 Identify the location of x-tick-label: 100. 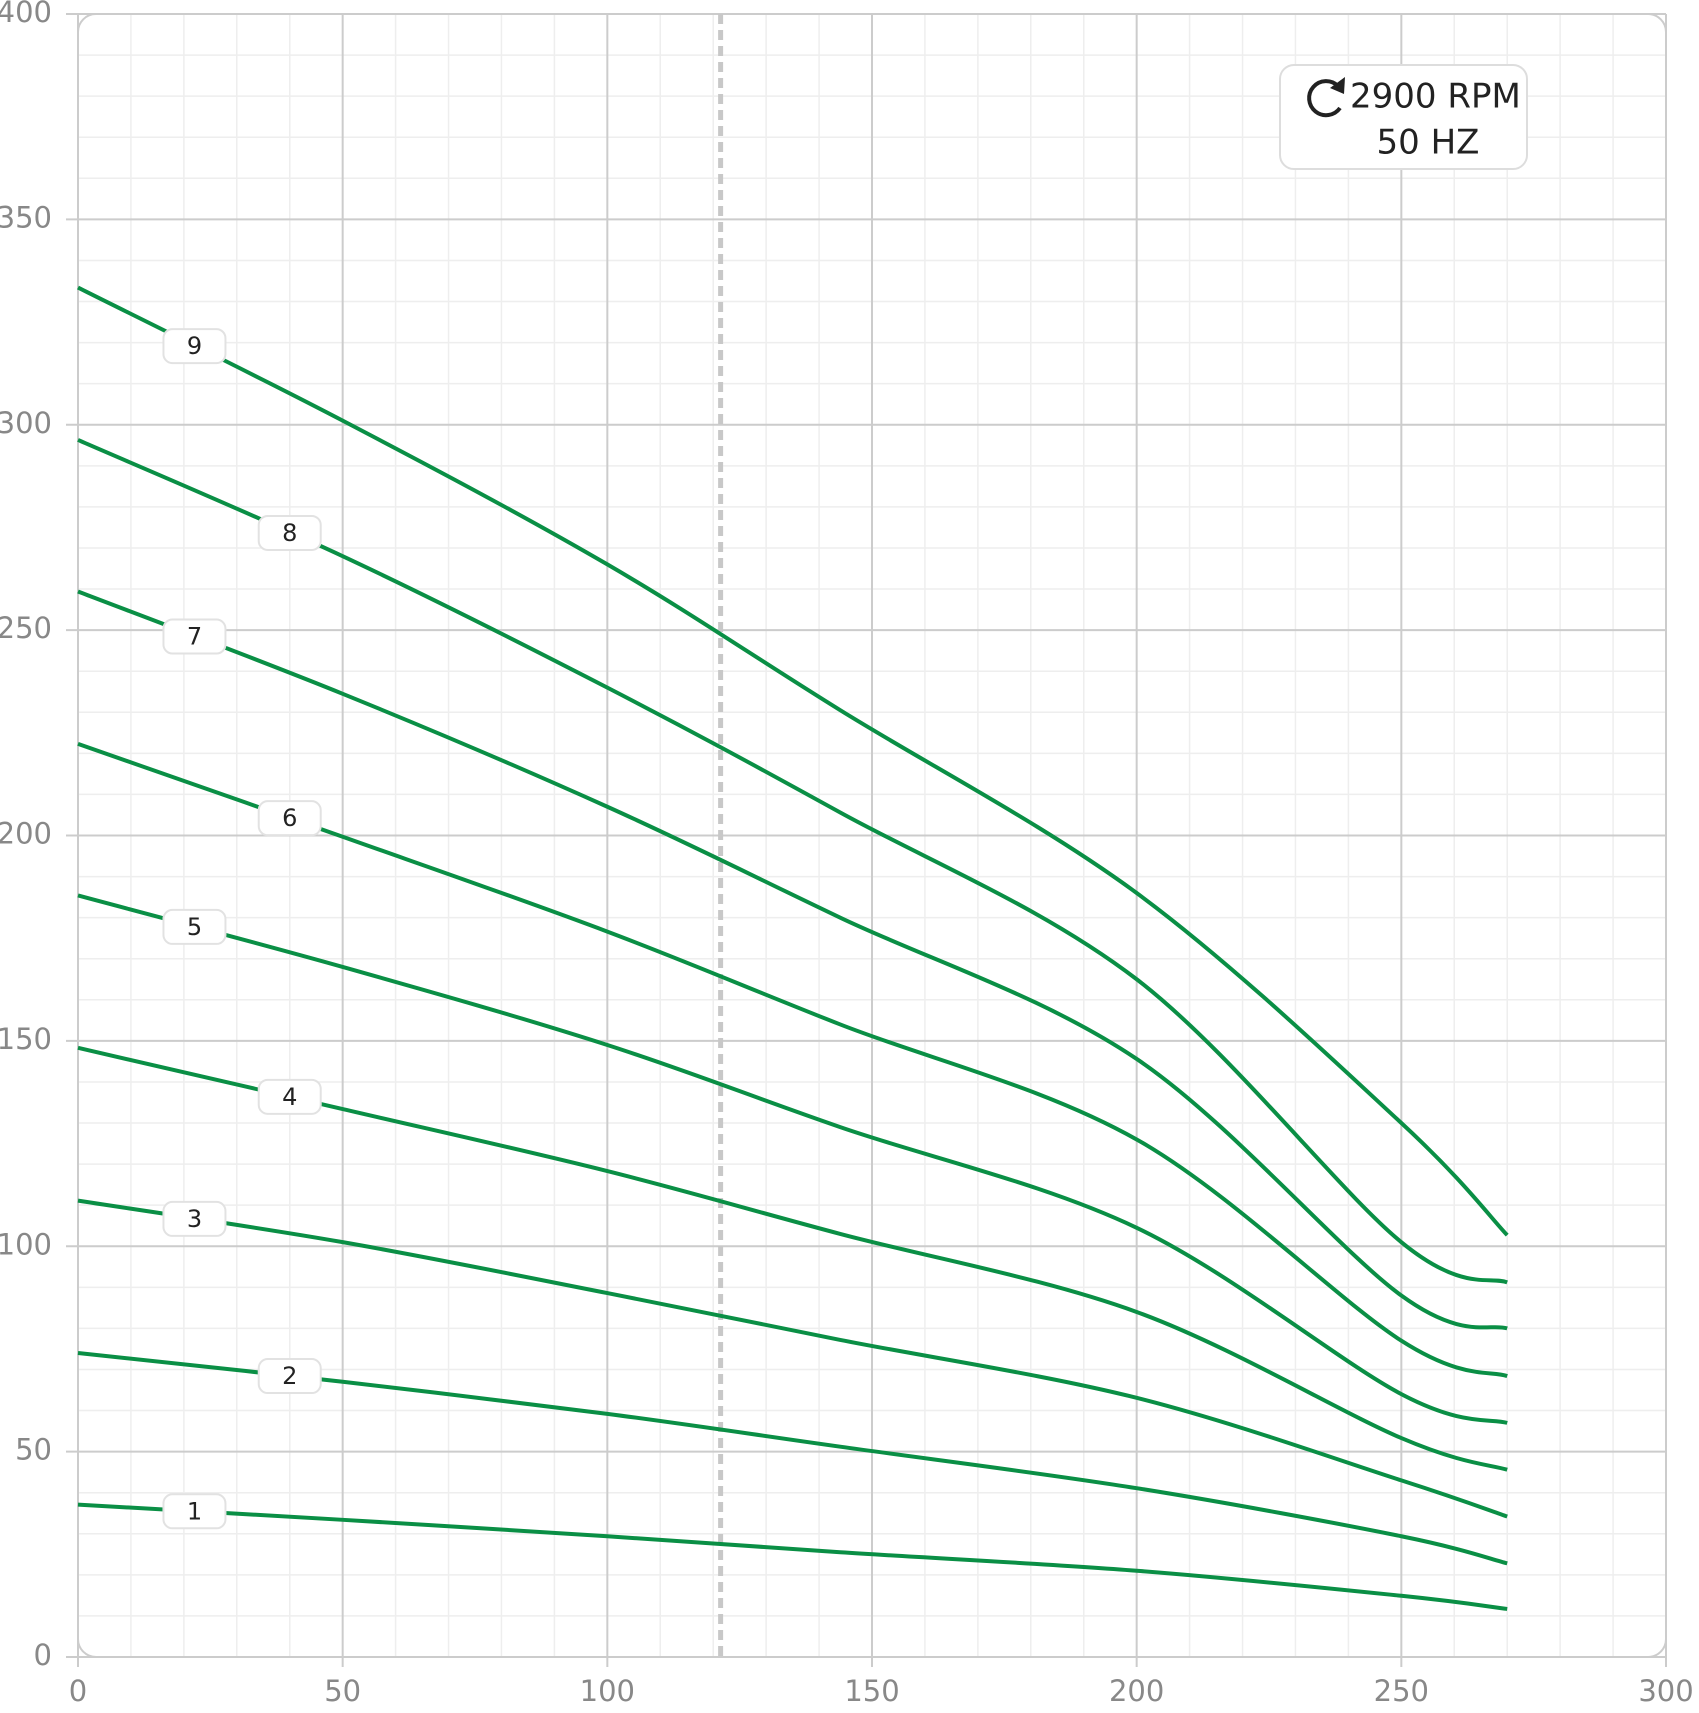
(607, 1691).